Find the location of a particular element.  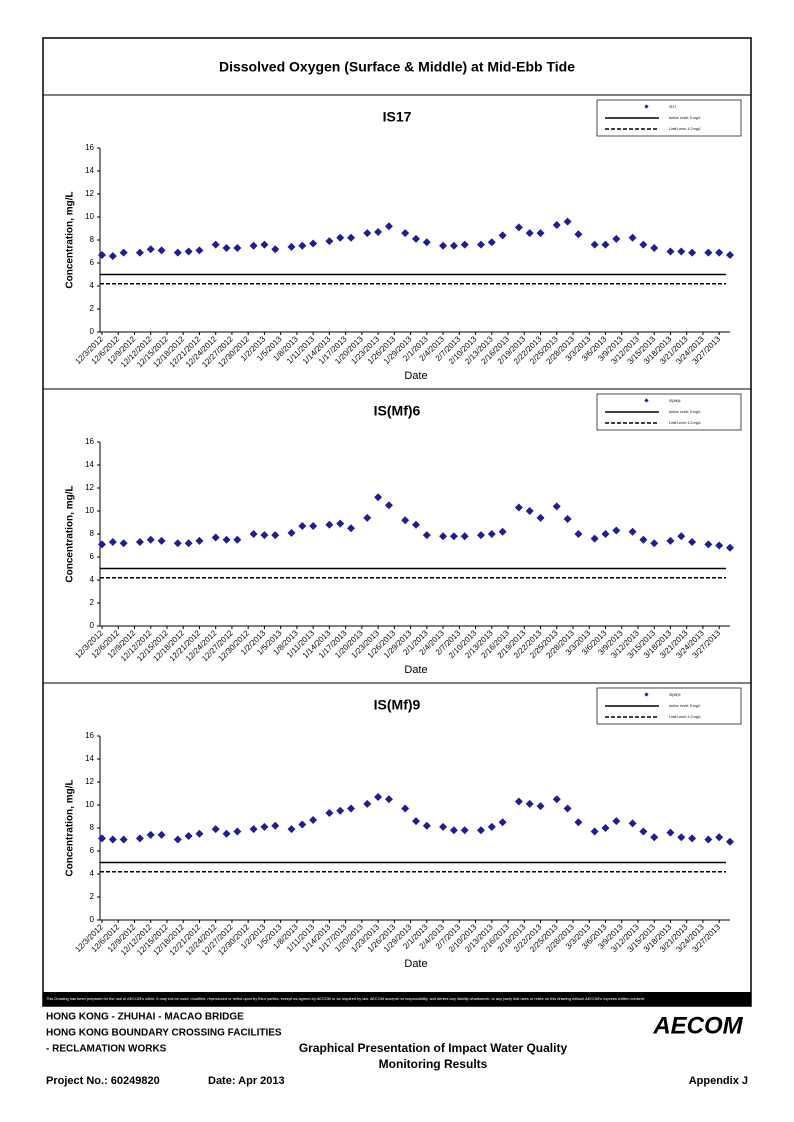

logo: AECOM is located at coordinates (697, 1025).